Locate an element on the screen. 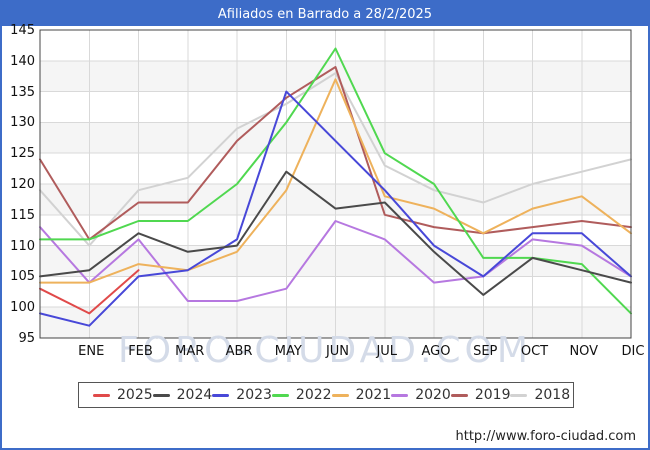  legend: 2025 2024 2023 2022 2021 2020 2019 2018 is located at coordinates (326, 395).